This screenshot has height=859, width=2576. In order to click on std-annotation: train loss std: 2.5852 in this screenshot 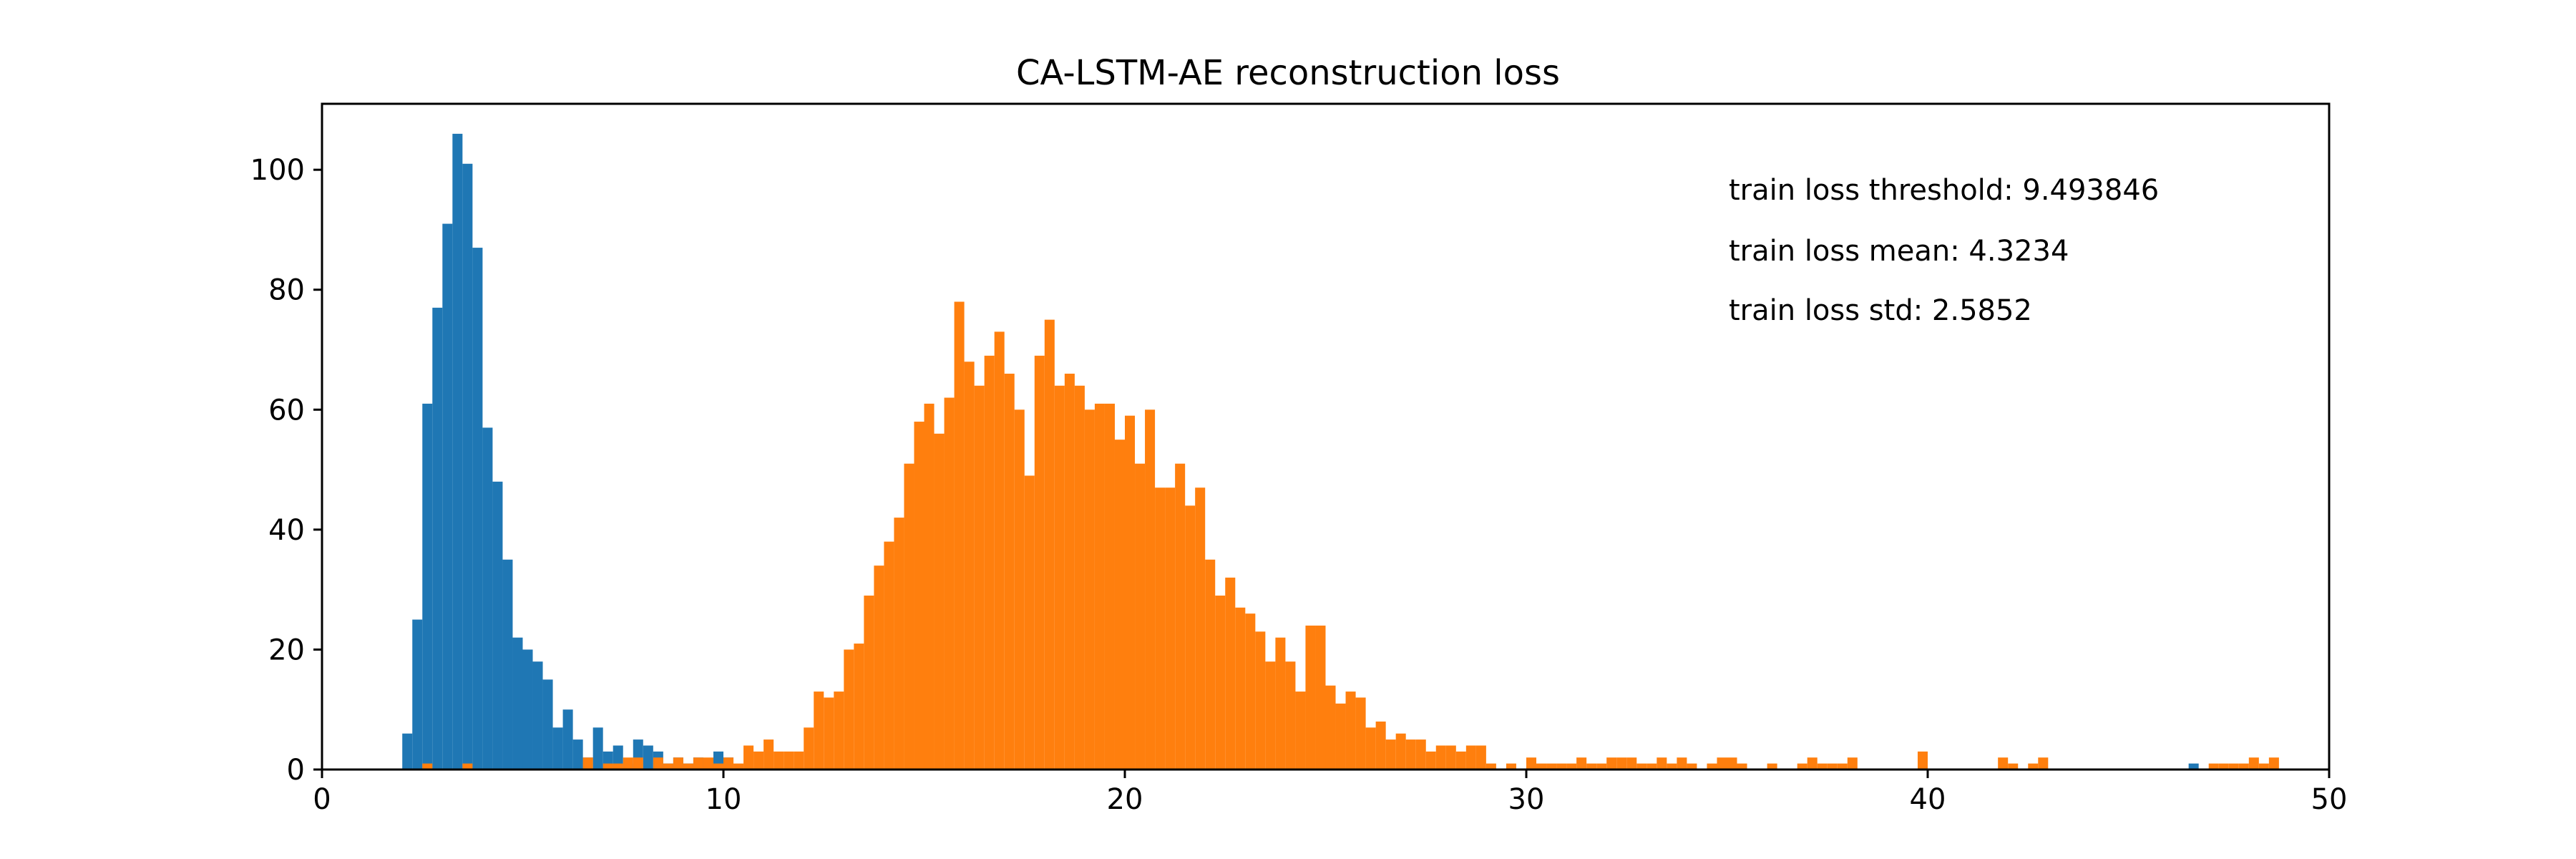, I will do `click(1881, 310)`.